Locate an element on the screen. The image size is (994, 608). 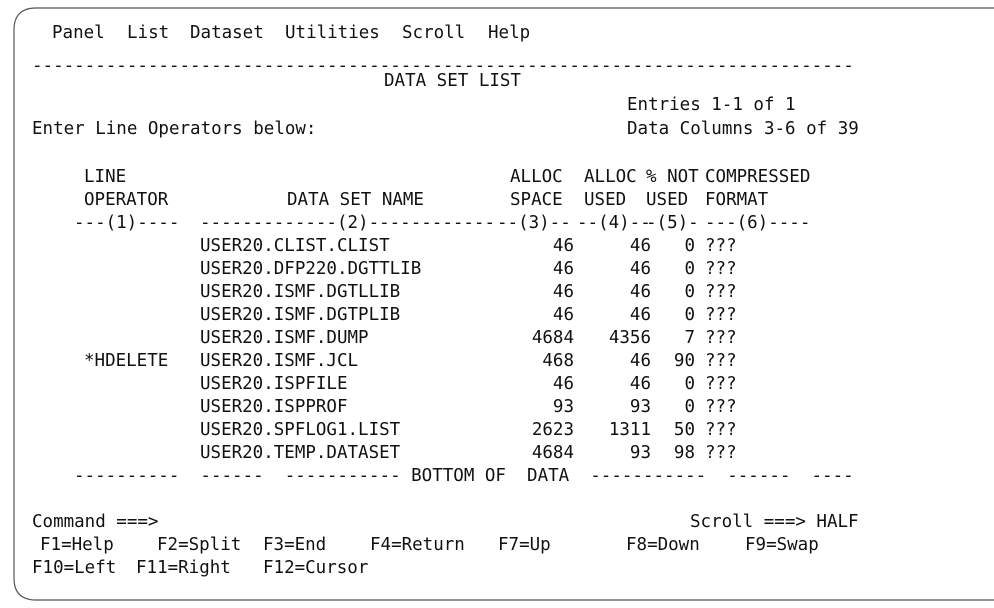
menu-item: Panel is located at coordinates (78, 33).